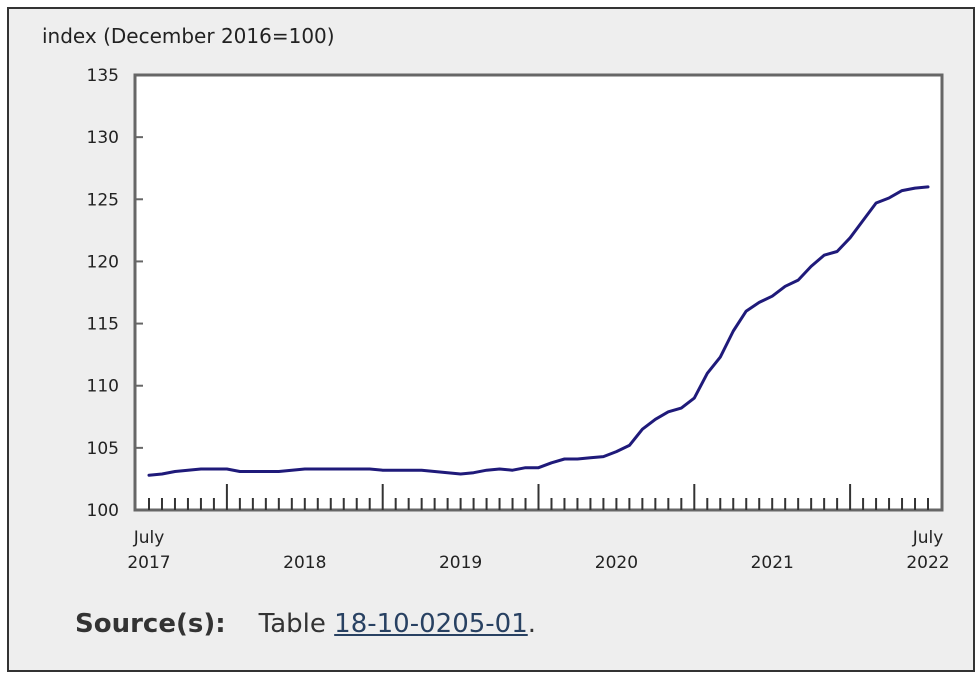  I want to click on x-tick-label: 2017, so click(148, 563).